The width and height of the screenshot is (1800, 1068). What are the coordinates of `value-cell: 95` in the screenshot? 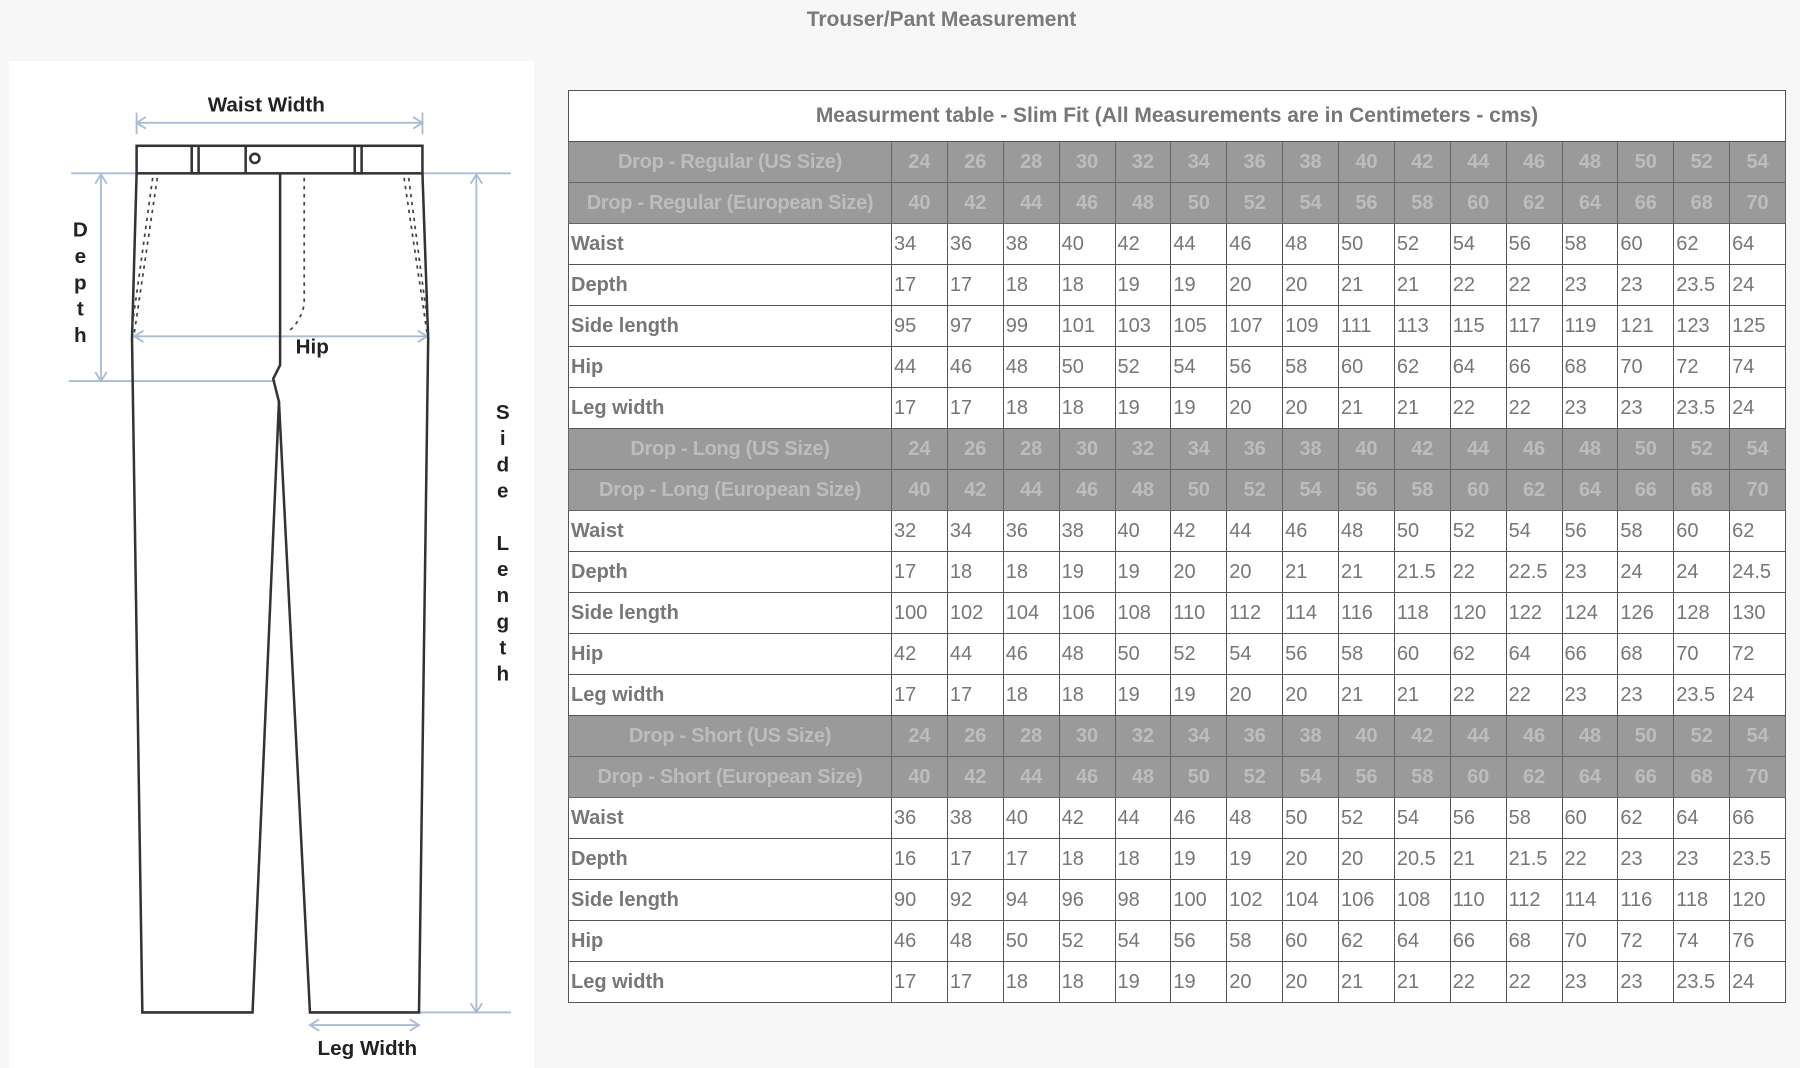 It's located at (919, 326).